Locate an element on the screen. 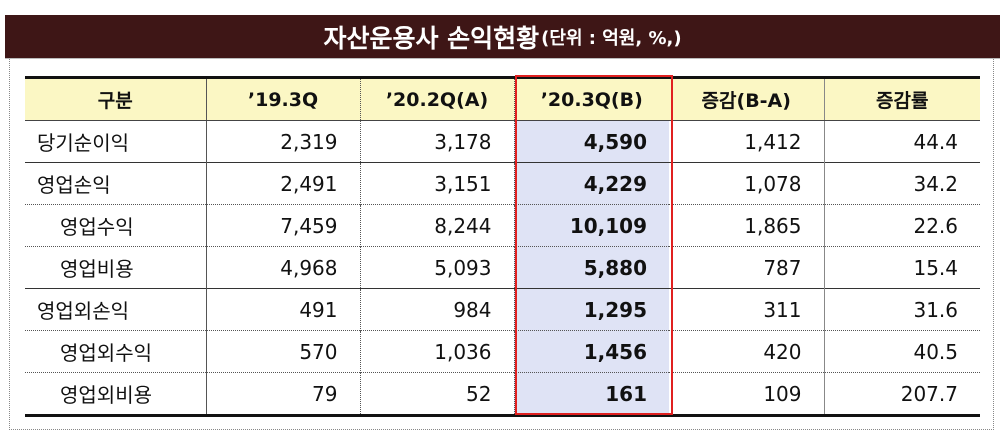 The height and width of the screenshot is (437, 1000). title-bar: 자산운용사 손익현황 (단위 : 억원, %,) is located at coordinates (502, 37).